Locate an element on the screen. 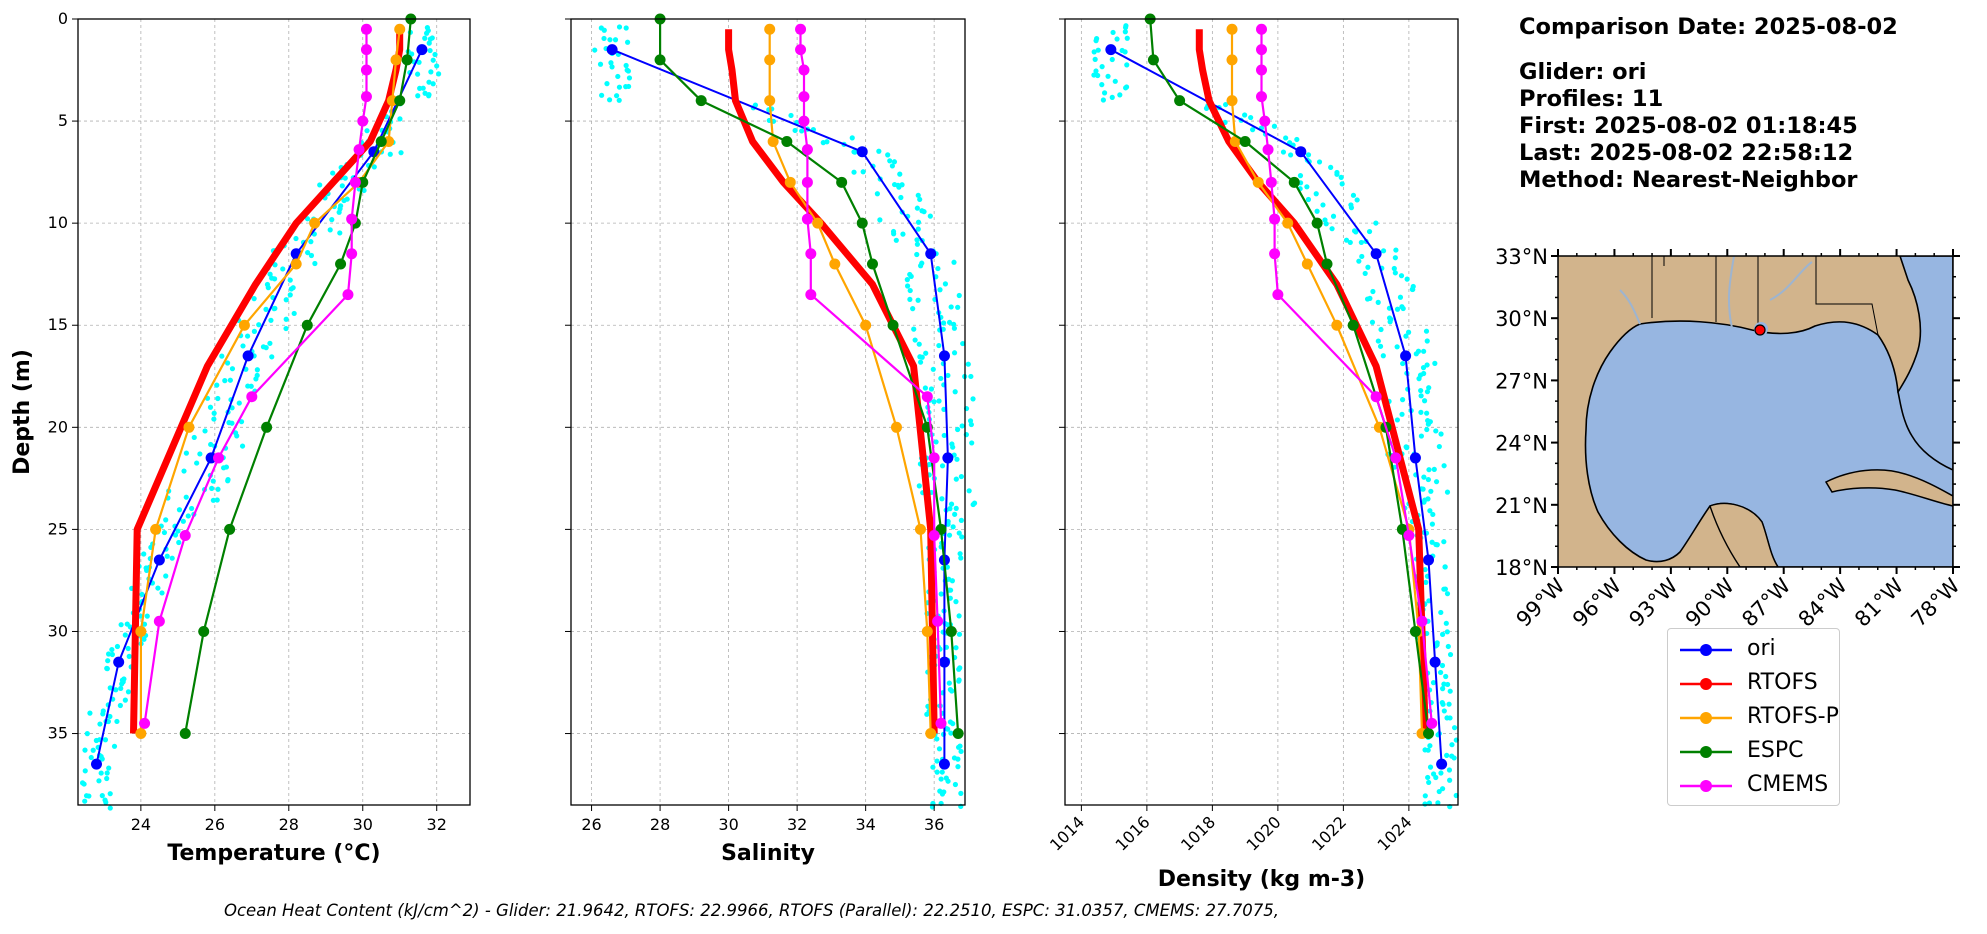 The width and height of the screenshot is (1987, 934). rivers is located at coordinates (1716, 292).